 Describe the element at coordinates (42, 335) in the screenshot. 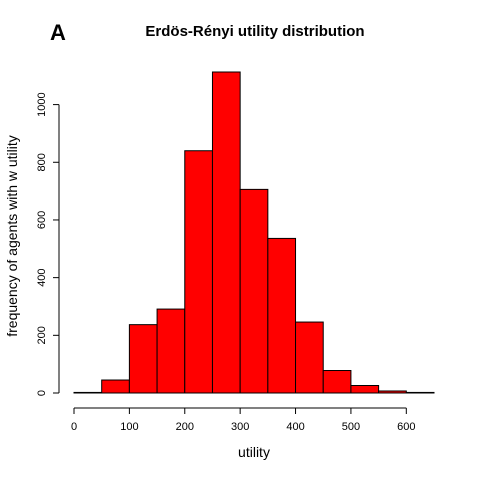

I see `y-tick-label: 200` at that location.